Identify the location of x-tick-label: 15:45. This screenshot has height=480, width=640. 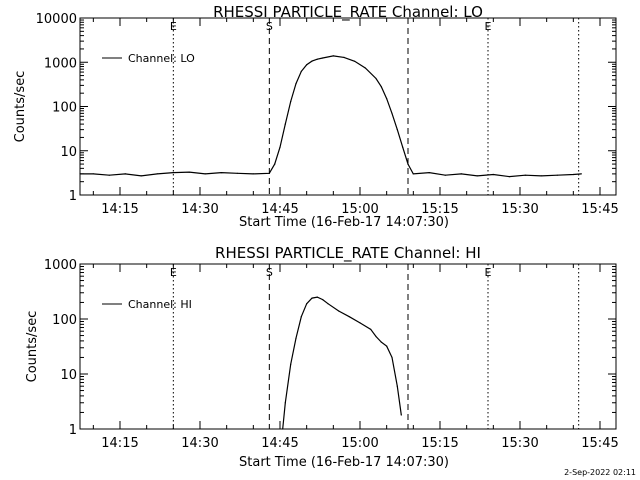
(599, 209).